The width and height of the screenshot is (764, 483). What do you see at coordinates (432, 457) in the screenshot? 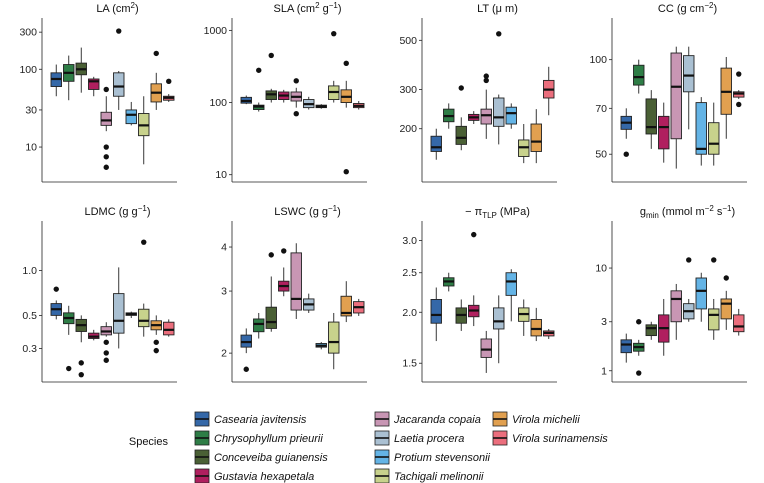
I see `legend-item-protium-stevensonii: Protium stevensonii` at bounding box center [432, 457].